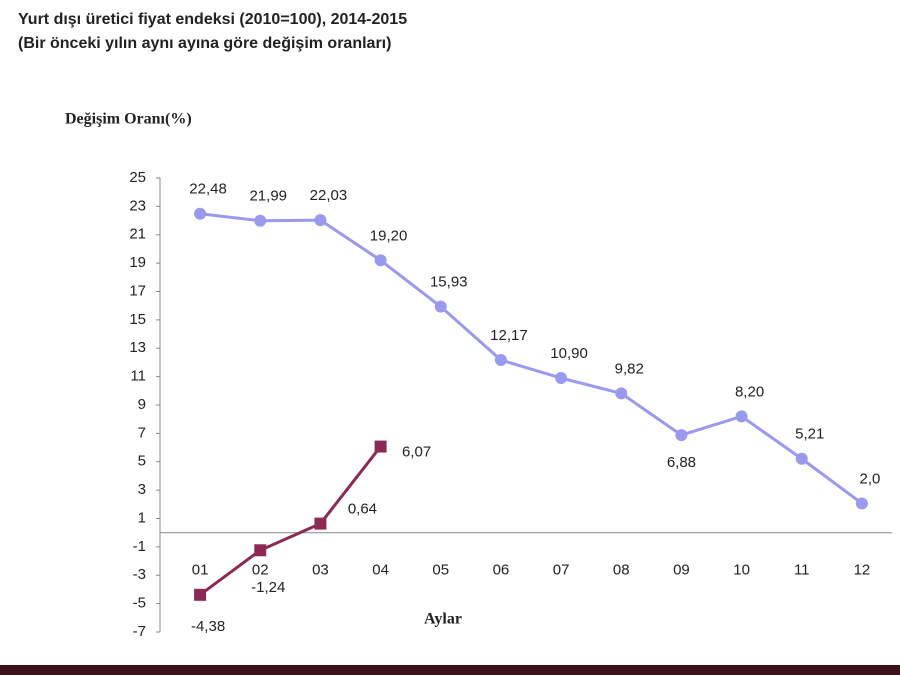 The image size is (900, 675). Describe the element at coordinates (569, 353) in the screenshot. I see `data-label: 10,90` at that location.